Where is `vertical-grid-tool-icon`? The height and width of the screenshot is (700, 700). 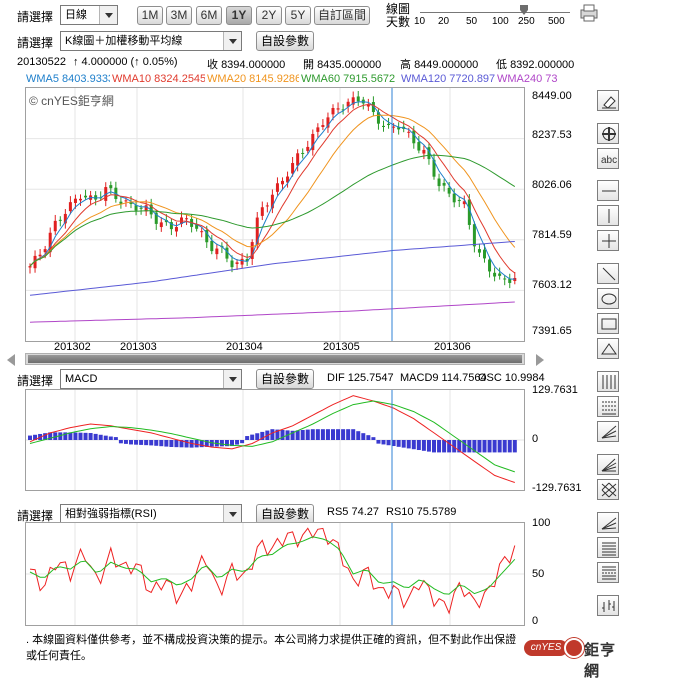
vertical-grid-tool-icon is located at coordinates (608, 381).